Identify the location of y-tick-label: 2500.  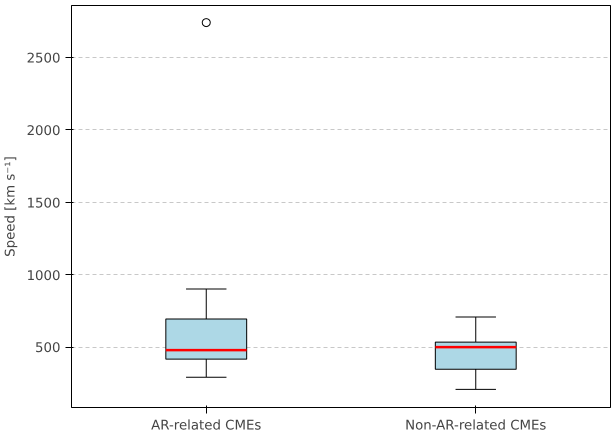
(43, 59).